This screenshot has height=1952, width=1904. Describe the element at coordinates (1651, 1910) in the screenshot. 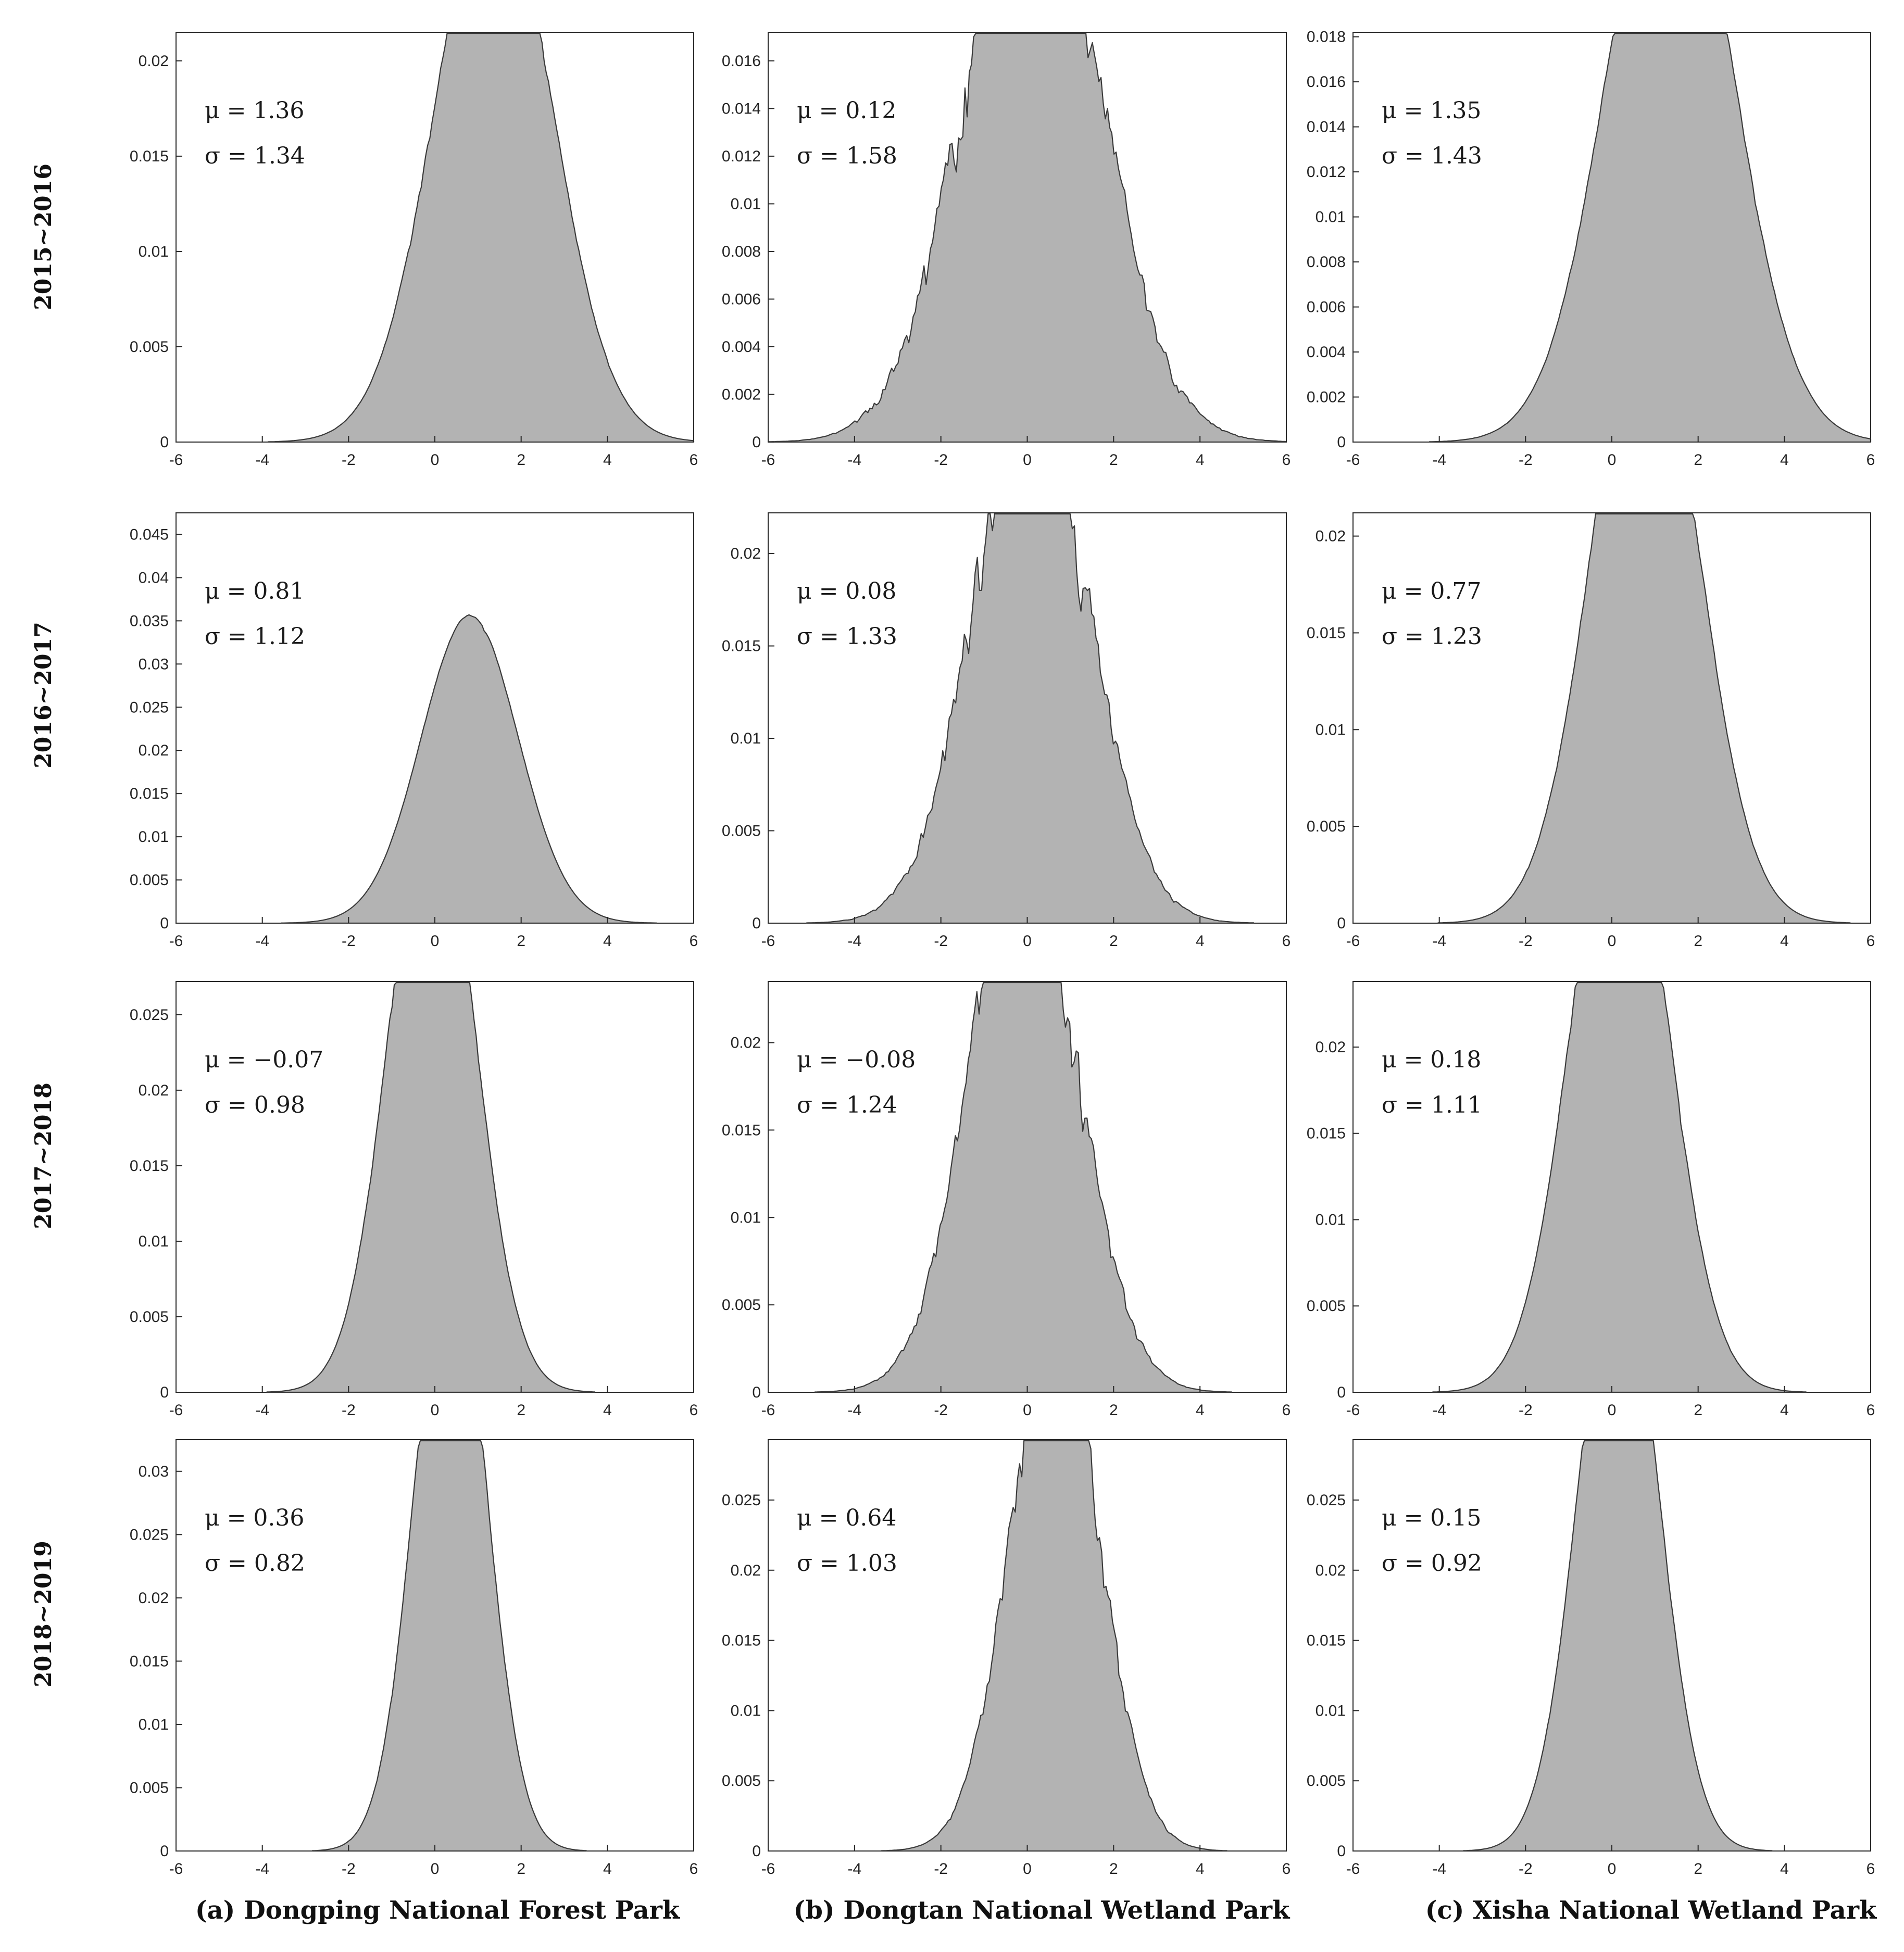

I see `caption-xisha: (c) Xisha National Wetland Park` at that location.